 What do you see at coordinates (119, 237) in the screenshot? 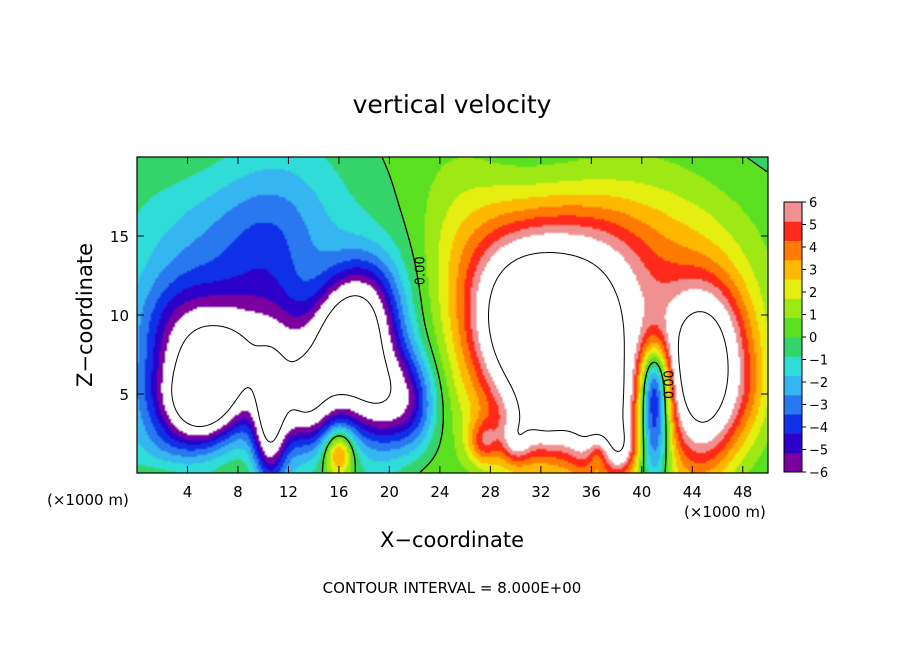
I see `y-tick-label: 15` at bounding box center [119, 237].